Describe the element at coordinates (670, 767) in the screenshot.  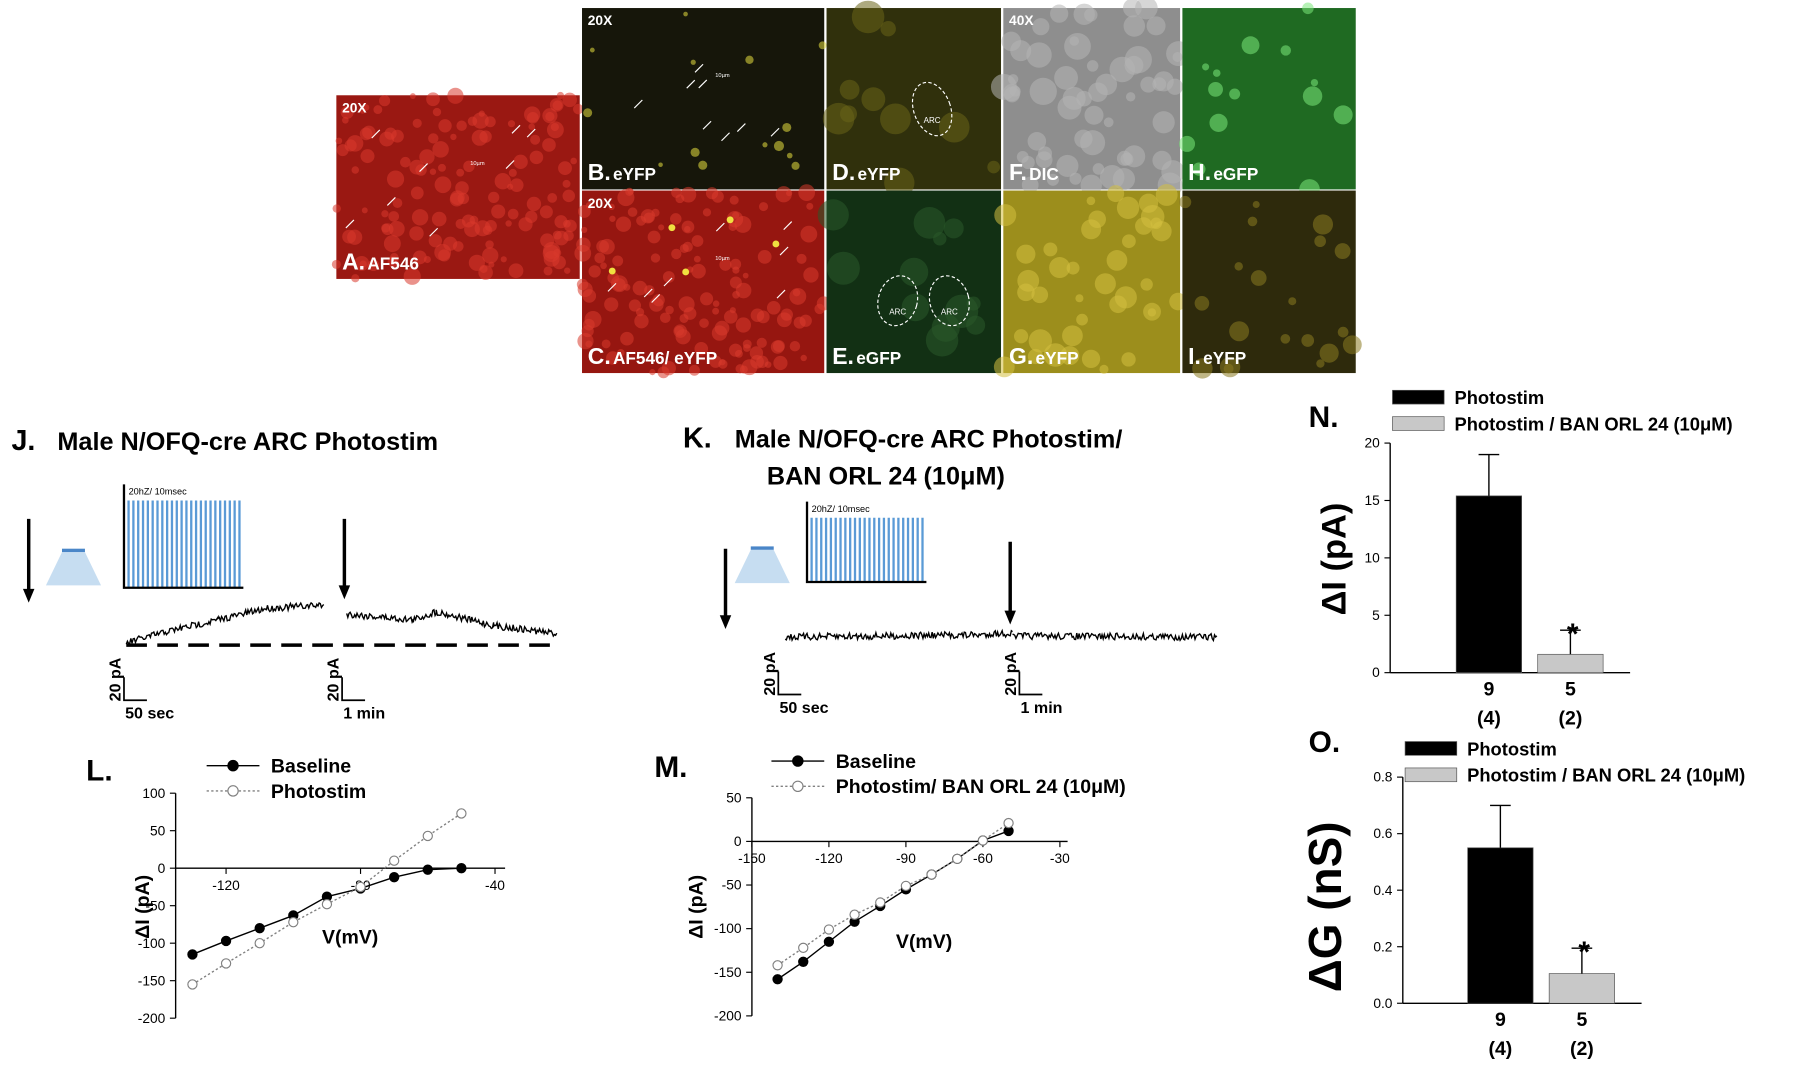
I see `panel-letter: M.` at that location.